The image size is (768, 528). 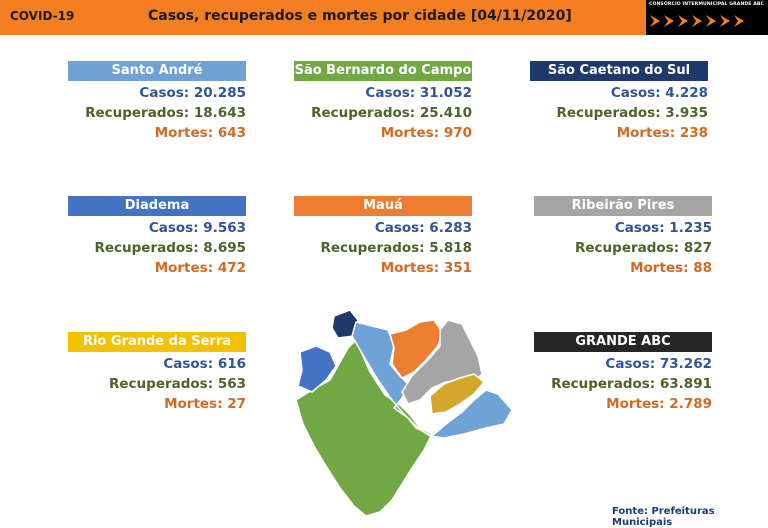 I want to click on logo-text: CONSÓRCIO INTERMUNICIPAL GRANDE ABC, so click(x=706, y=4).